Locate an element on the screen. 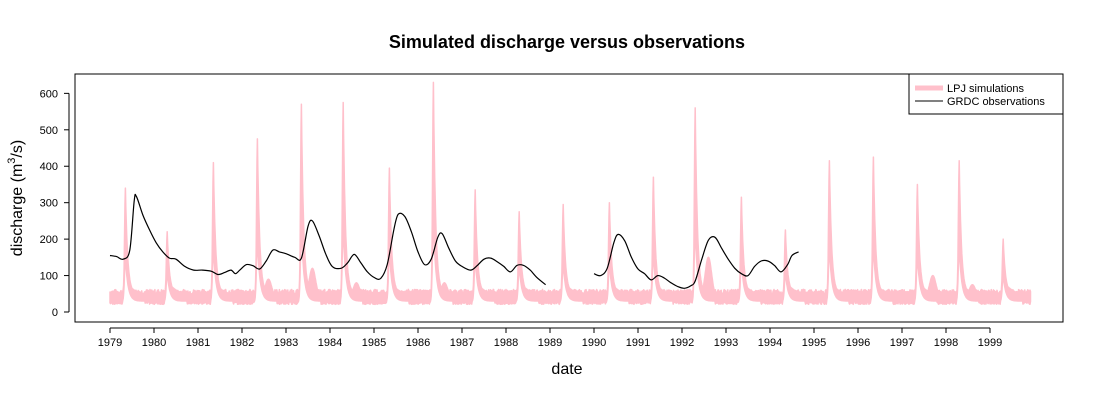  y-axis-label: discharge (m3/s) is located at coordinates (16, 198).